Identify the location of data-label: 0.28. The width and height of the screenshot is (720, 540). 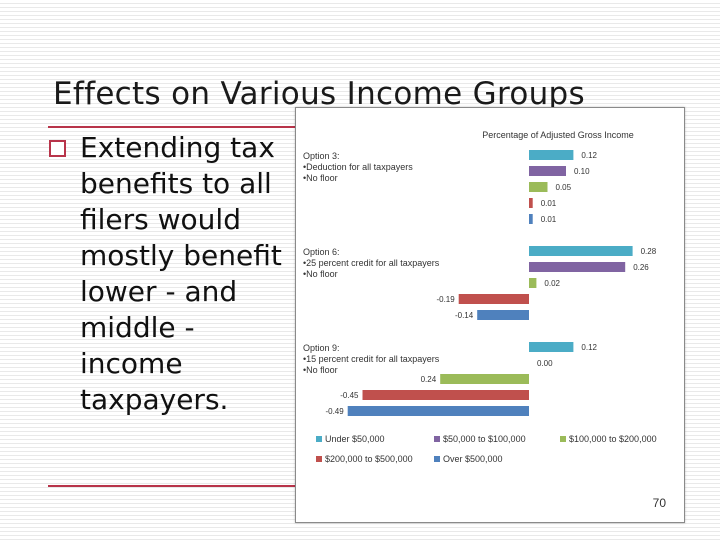
(649, 251).